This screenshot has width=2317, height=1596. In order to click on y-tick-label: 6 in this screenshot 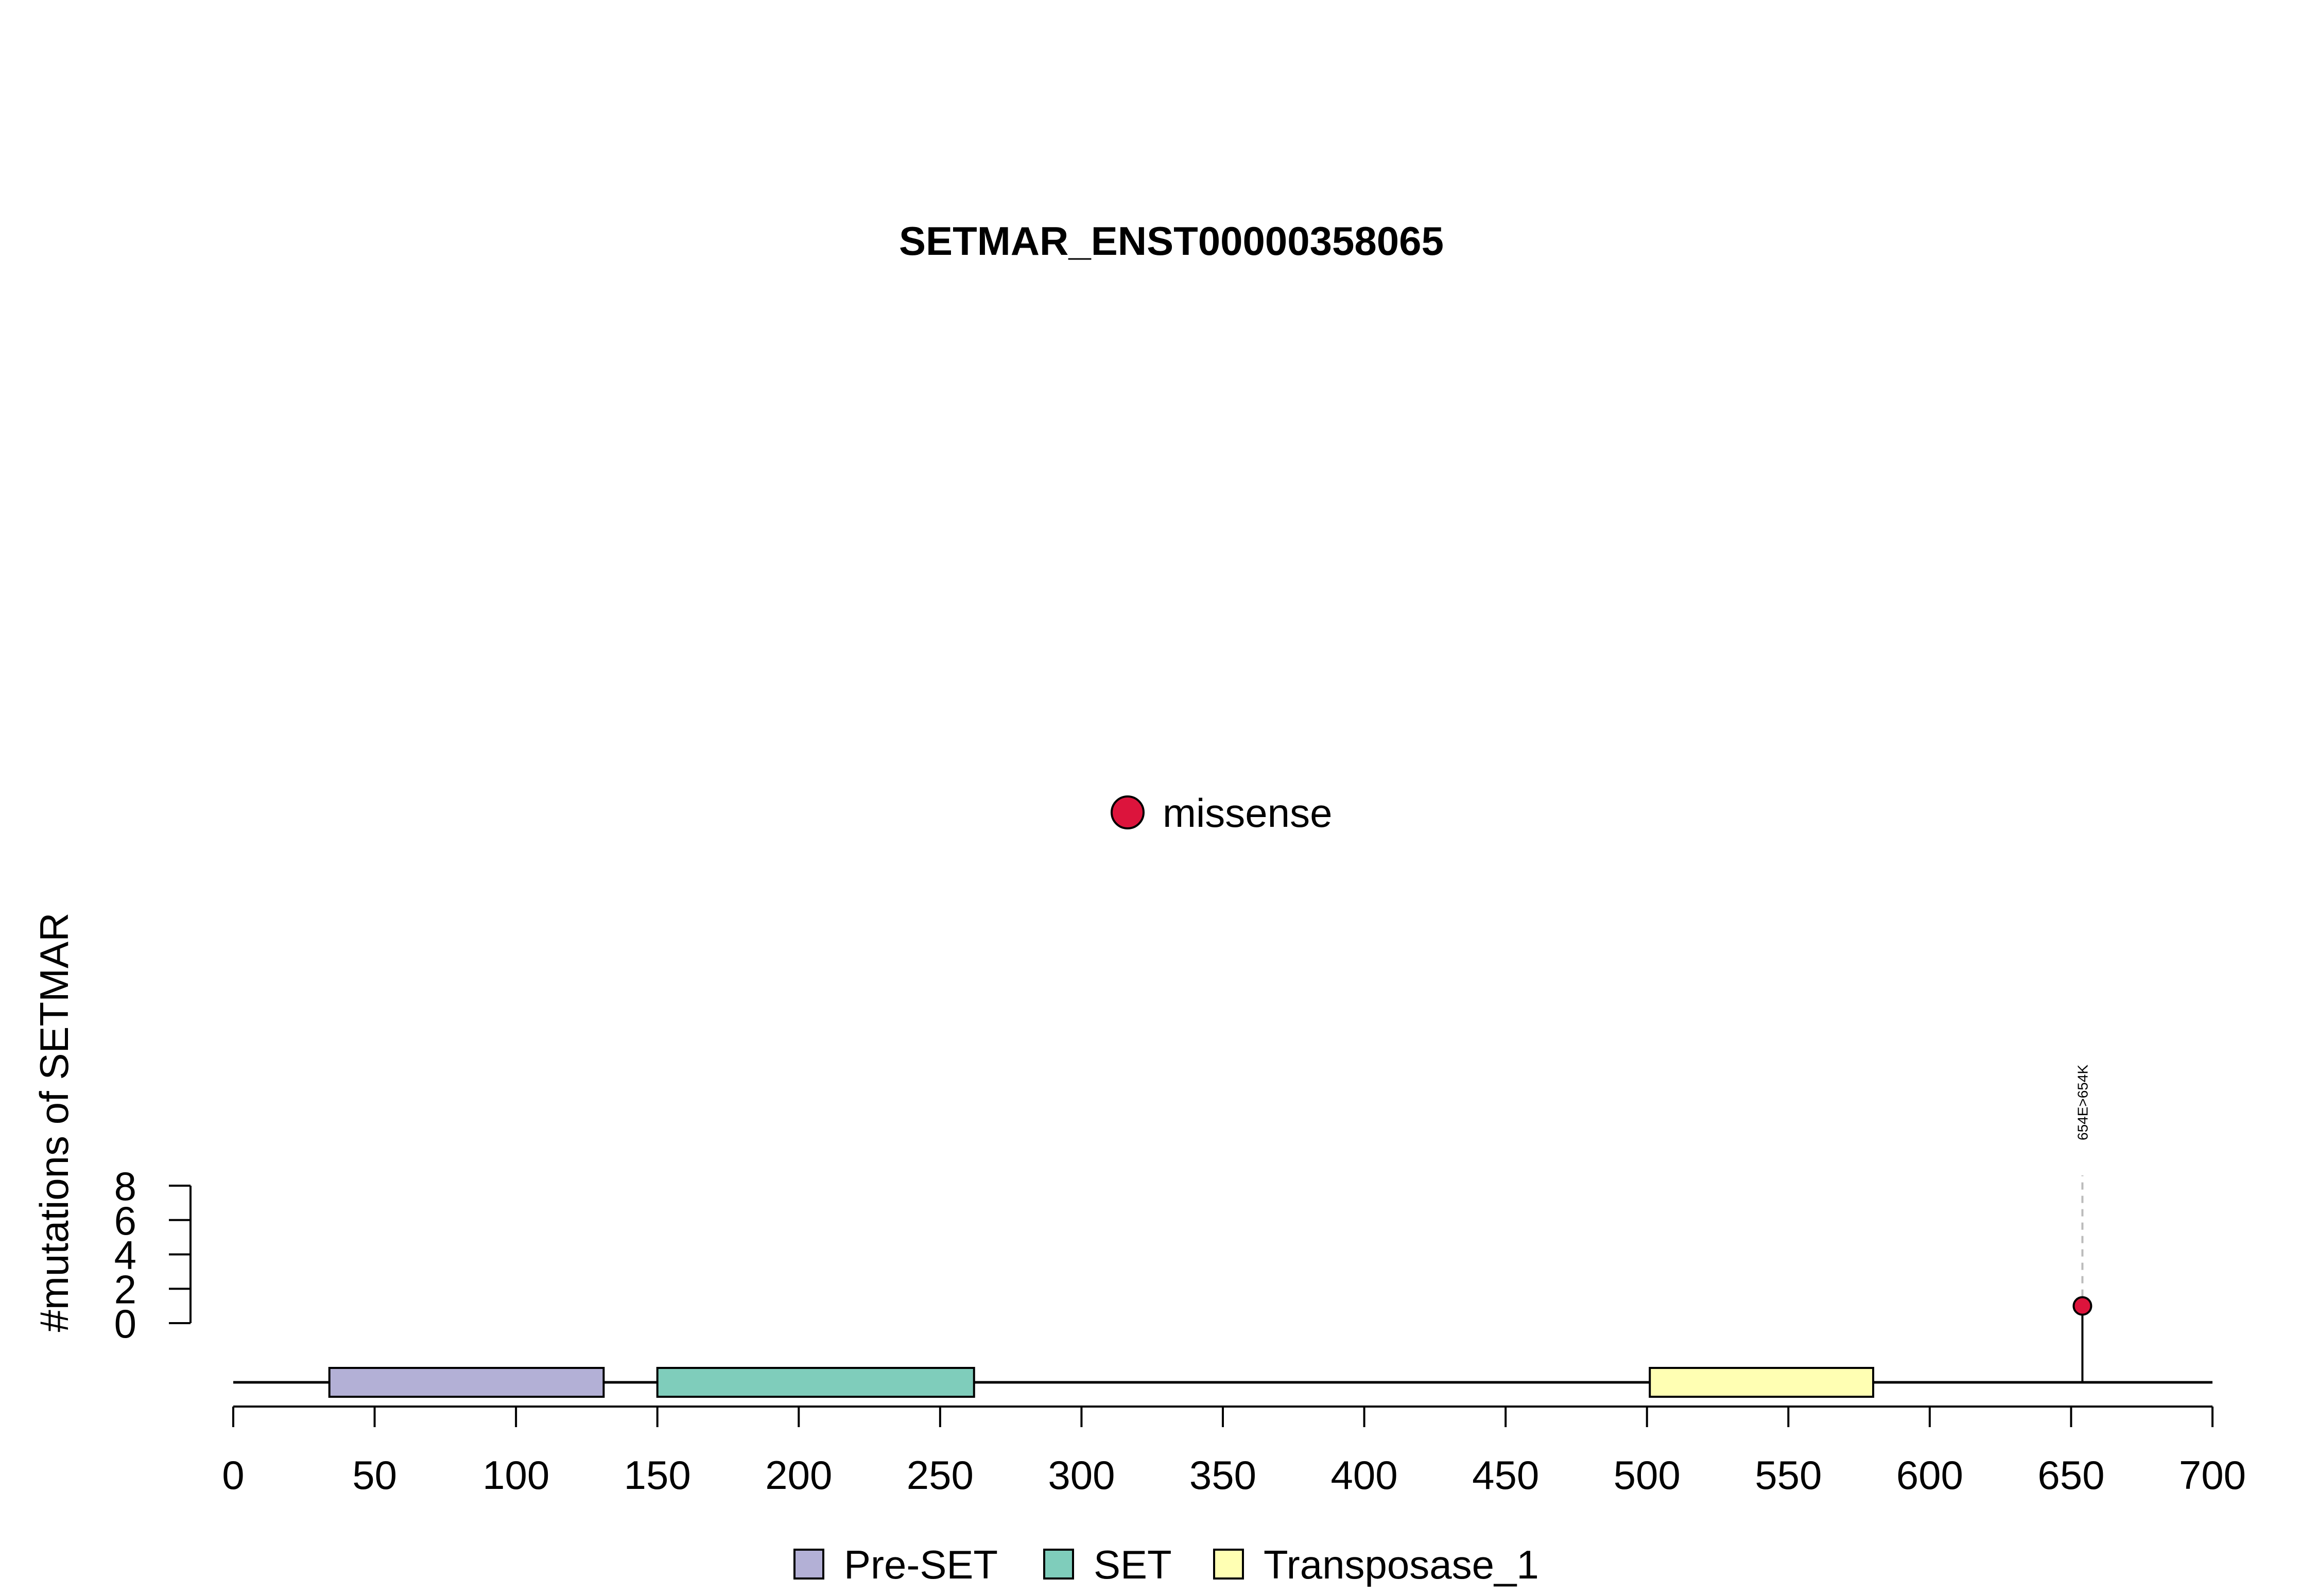, I will do `click(125, 1221)`.